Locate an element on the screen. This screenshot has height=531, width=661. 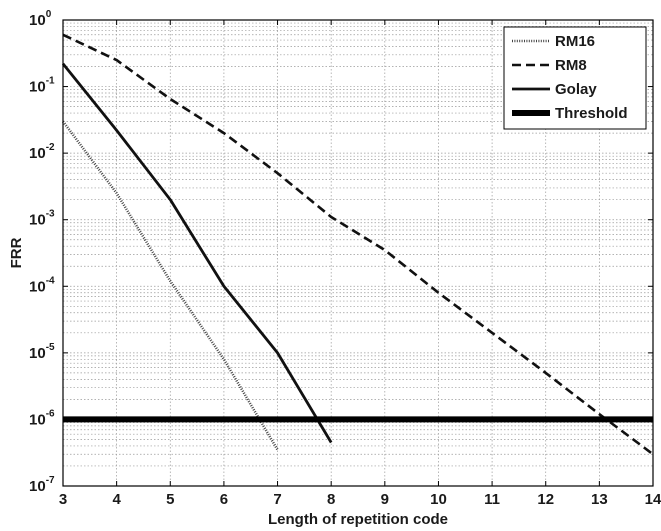
legend-label-rm16: RM16 is located at coordinates (575, 41).